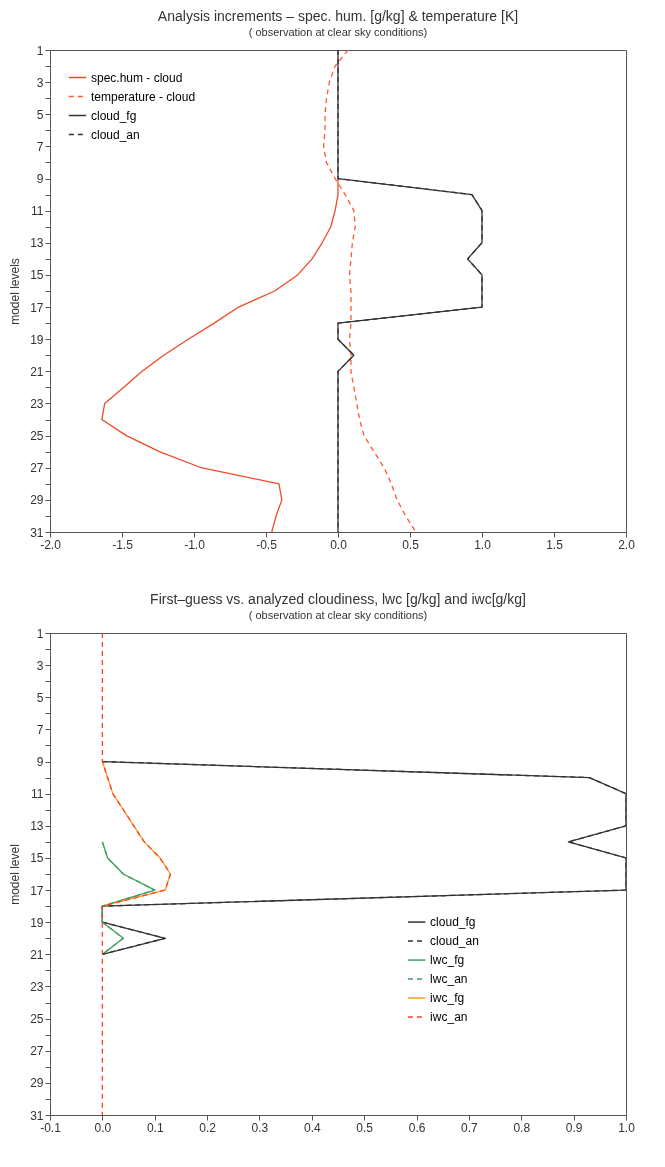 The width and height of the screenshot is (665, 1167). I want to click on x-tick-label: 0.1, so click(155, 1127).